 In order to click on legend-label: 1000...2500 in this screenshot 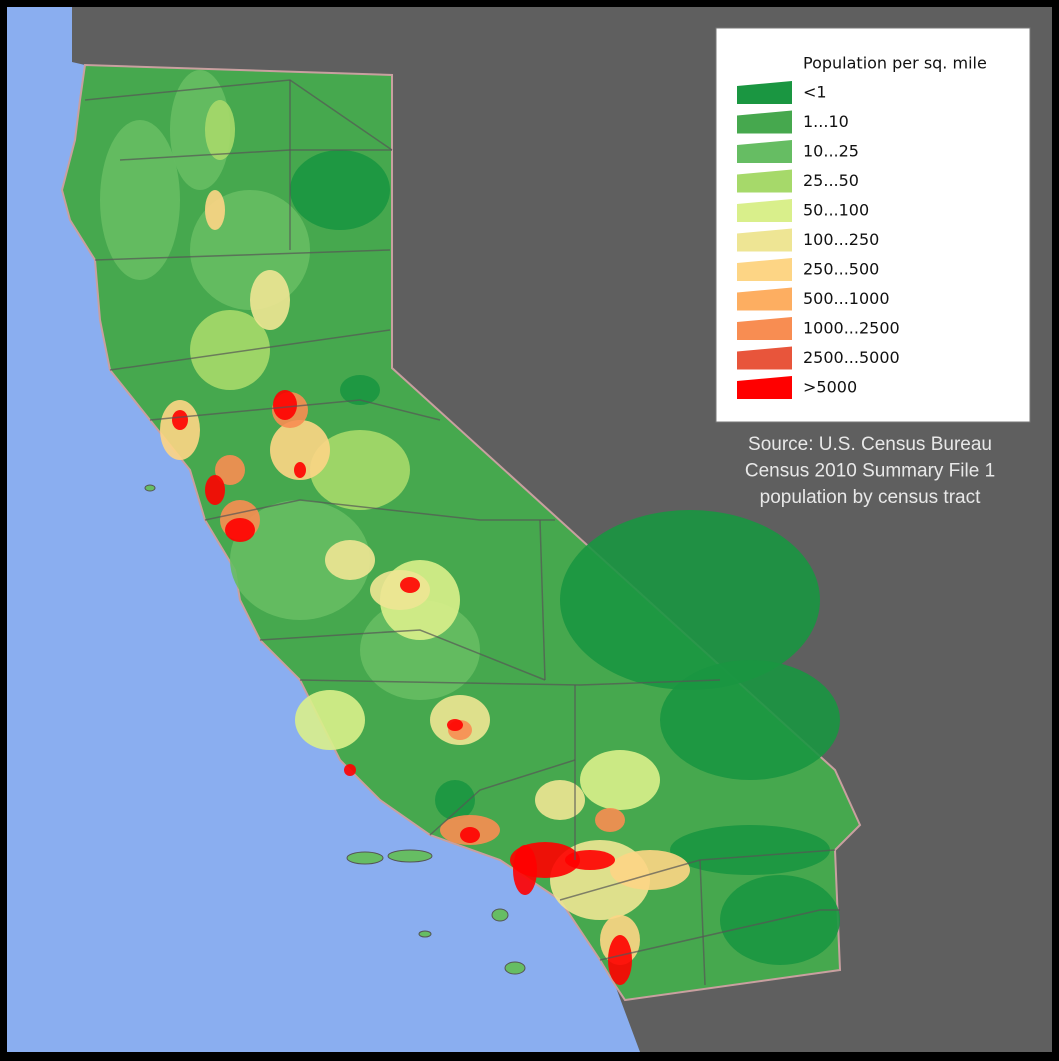, I will do `click(851, 328)`.